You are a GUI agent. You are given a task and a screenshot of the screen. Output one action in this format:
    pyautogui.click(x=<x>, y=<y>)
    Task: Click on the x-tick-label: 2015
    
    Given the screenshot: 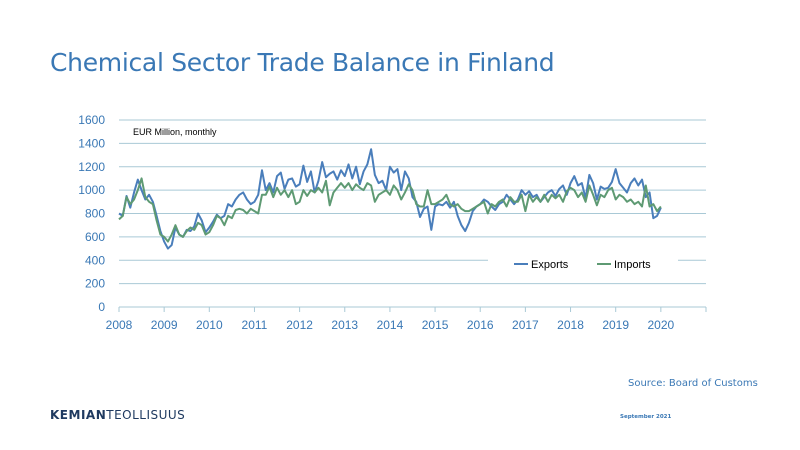 What is the action you would take?
    pyautogui.click(x=435, y=325)
    